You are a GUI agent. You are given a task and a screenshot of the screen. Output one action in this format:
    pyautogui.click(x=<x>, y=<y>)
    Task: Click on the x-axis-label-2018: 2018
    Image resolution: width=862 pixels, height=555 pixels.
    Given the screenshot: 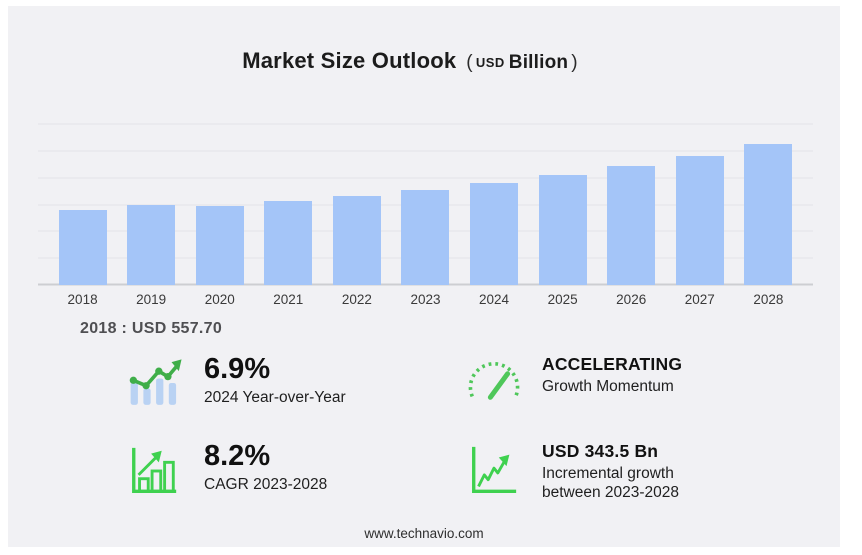 What is the action you would take?
    pyautogui.click(x=82, y=299)
    